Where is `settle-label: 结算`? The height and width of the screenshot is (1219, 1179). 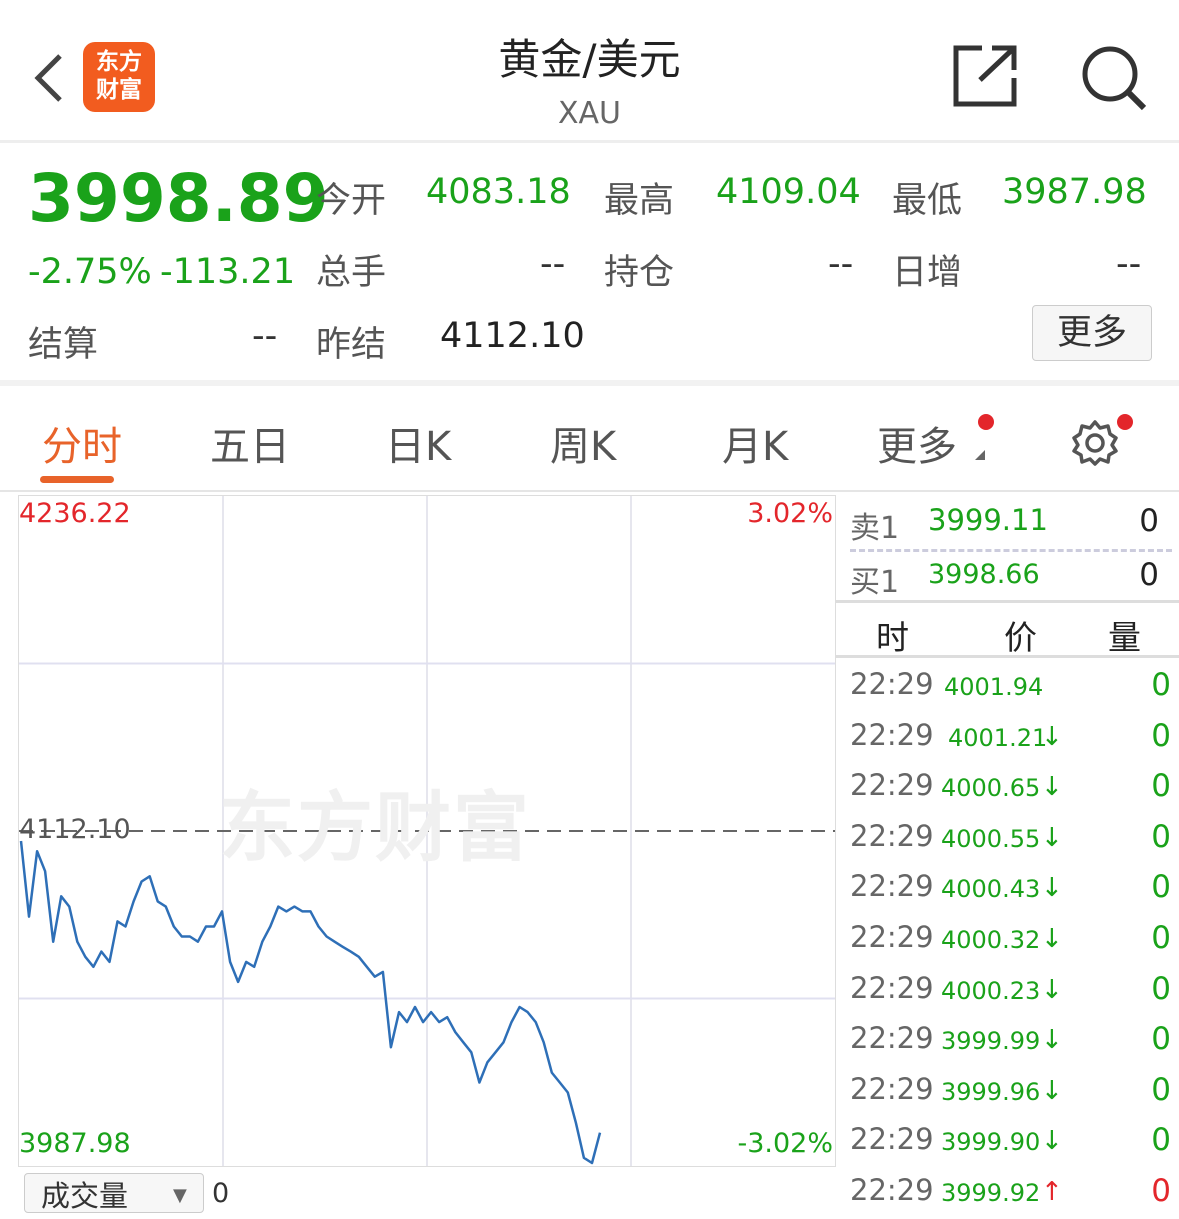 settle-label: 结算 is located at coordinates (63, 345).